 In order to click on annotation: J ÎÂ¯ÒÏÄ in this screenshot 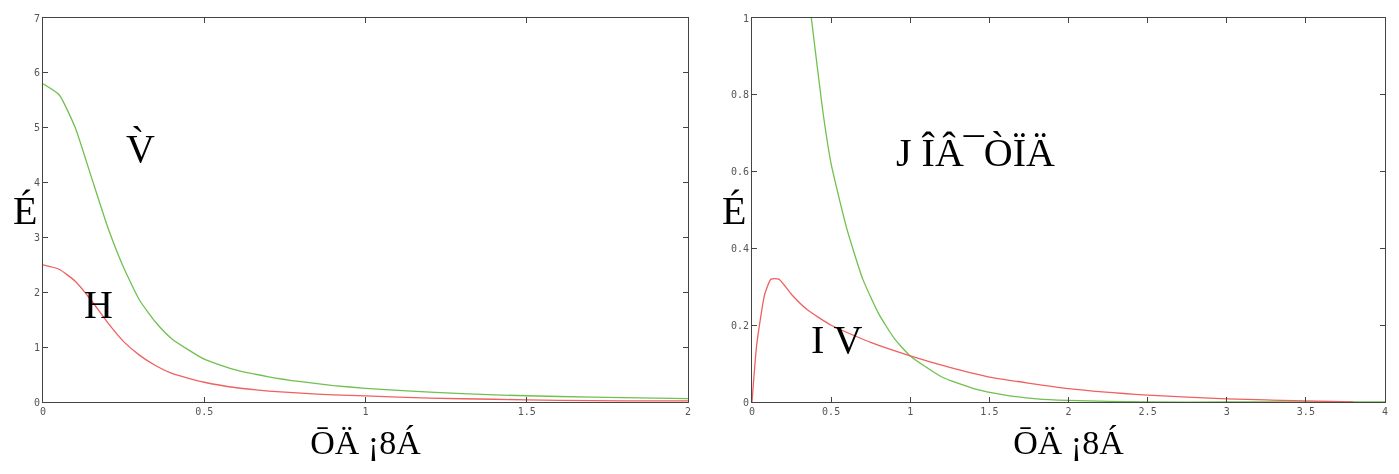, I will do `click(975, 152)`.